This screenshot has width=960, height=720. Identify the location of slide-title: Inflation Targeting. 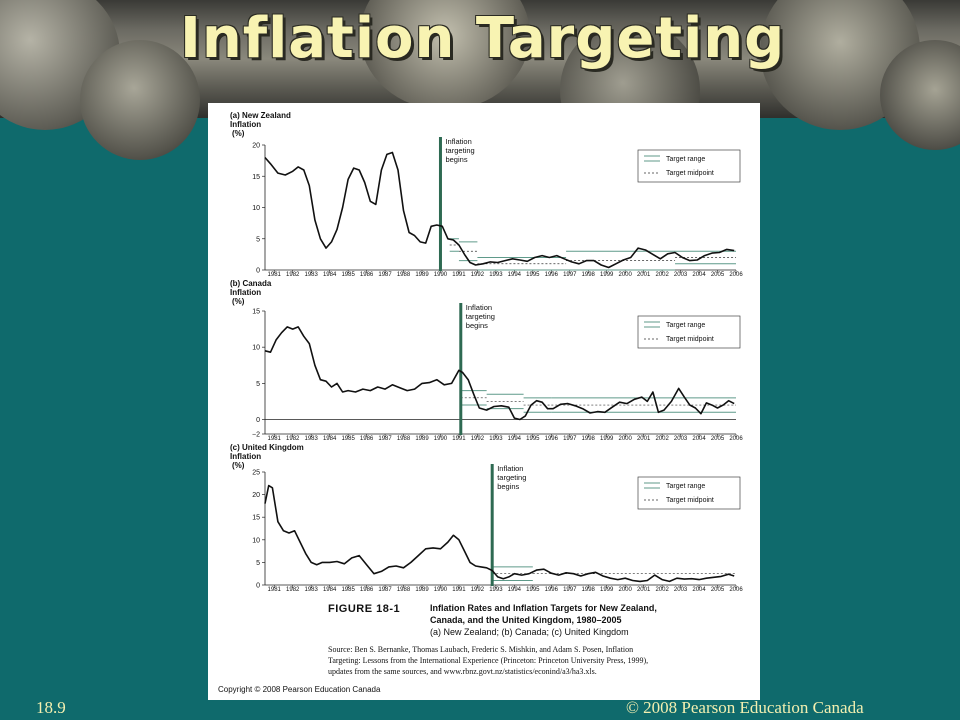
(483, 38).